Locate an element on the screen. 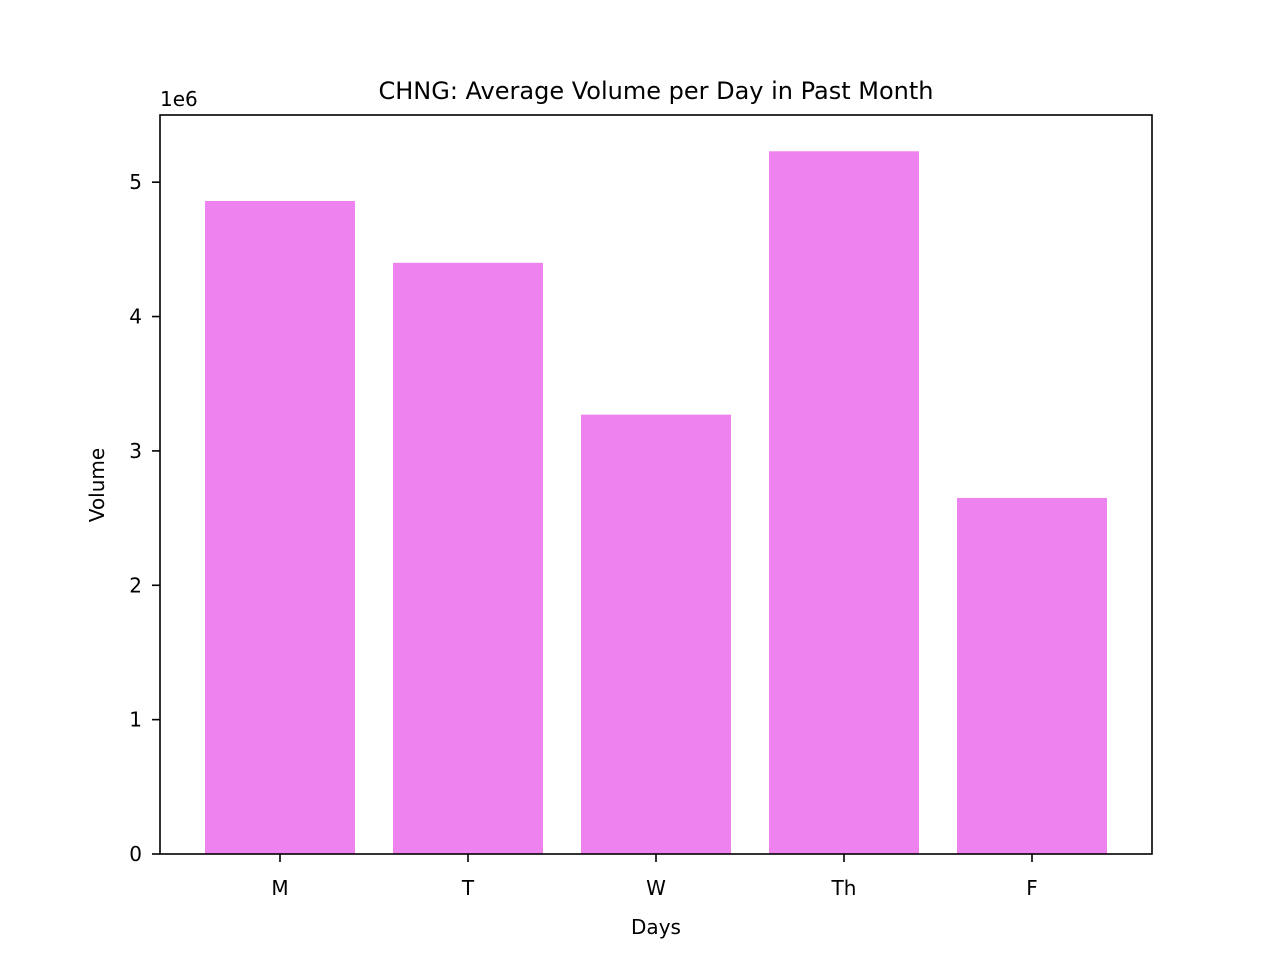 This screenshot has width=1280, height=960. y-tick-label: 5 is located at coordinates (135, 182).